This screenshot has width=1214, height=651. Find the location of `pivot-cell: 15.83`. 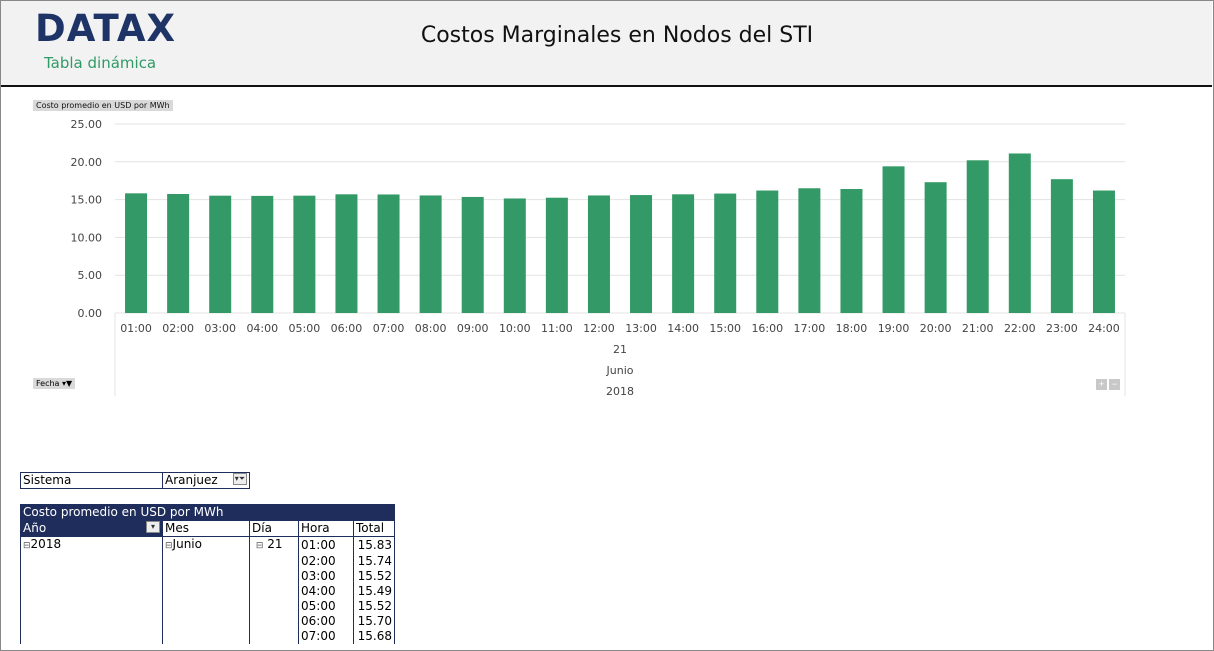

pivot-cell: 15.83 is located at coordinates (374, 545).